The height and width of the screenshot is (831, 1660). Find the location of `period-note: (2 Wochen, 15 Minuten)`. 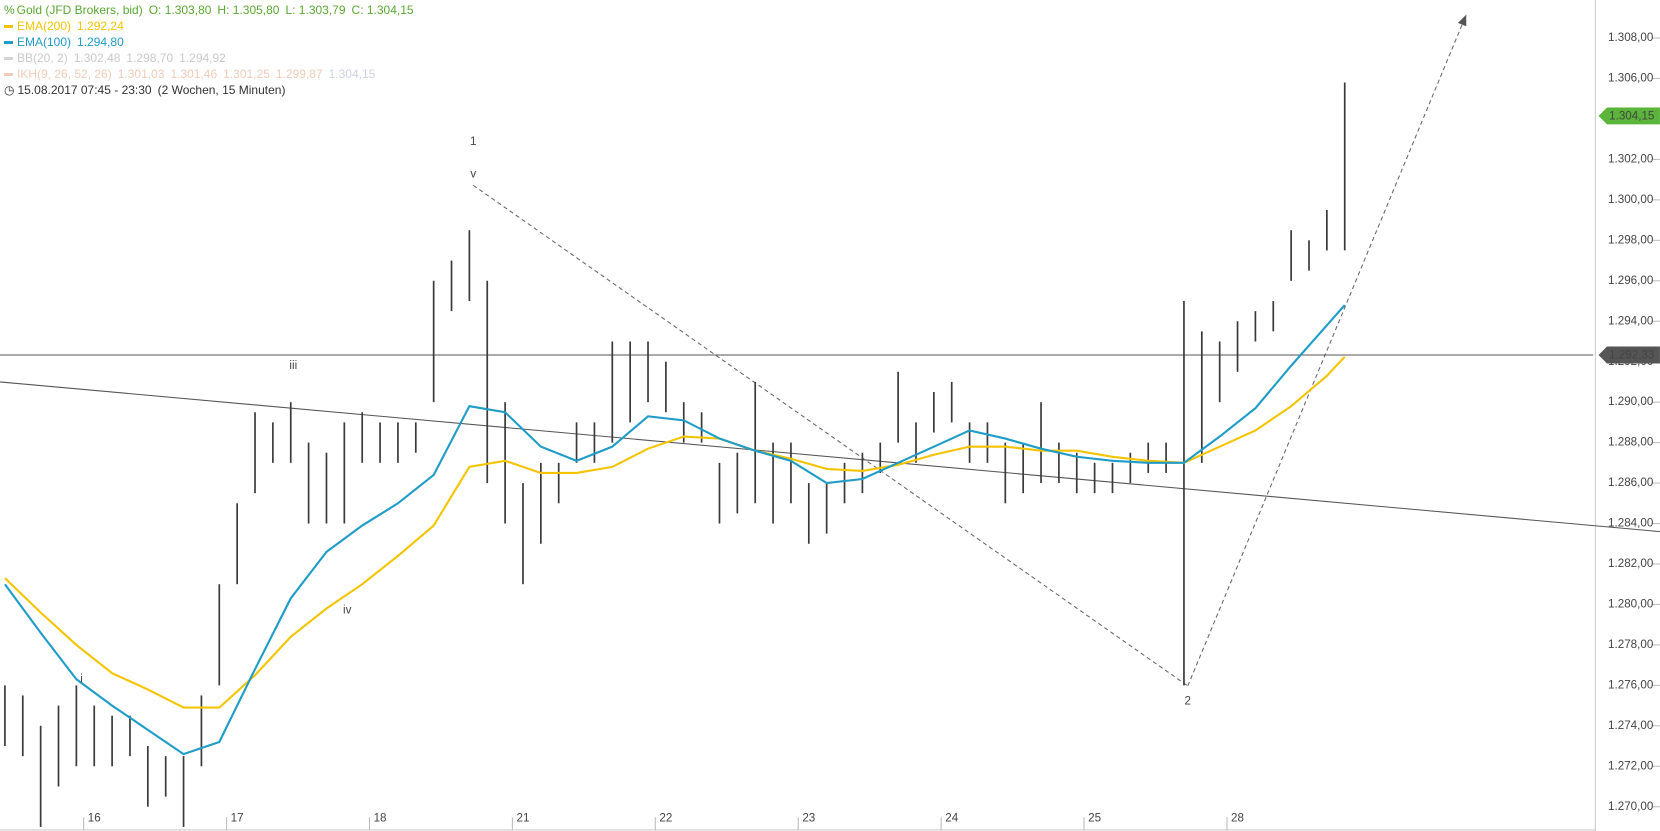

period-note: (2 Wochen, 15 Minuten) is located at coordinates (221, 90).